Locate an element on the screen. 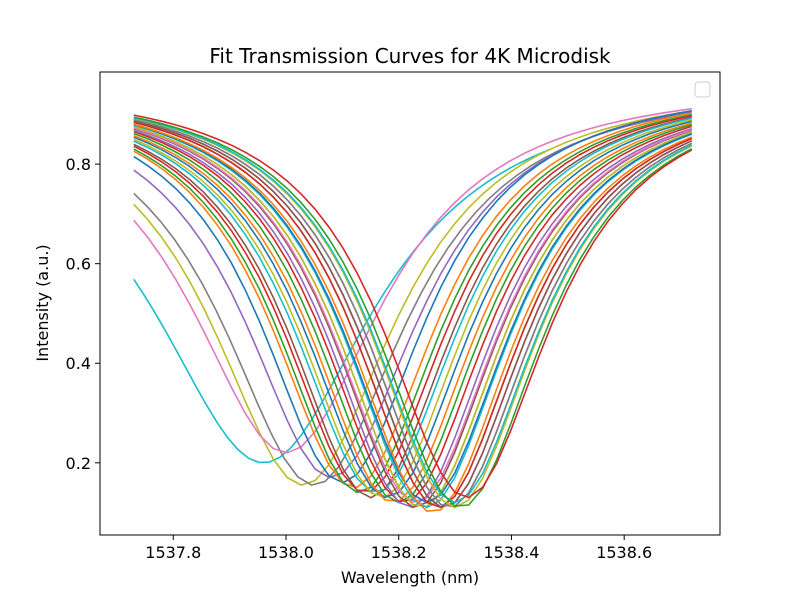 This screenshot has height=600, width=800. x-tick-label: 1538.2 is located at coordinates (399, 552).